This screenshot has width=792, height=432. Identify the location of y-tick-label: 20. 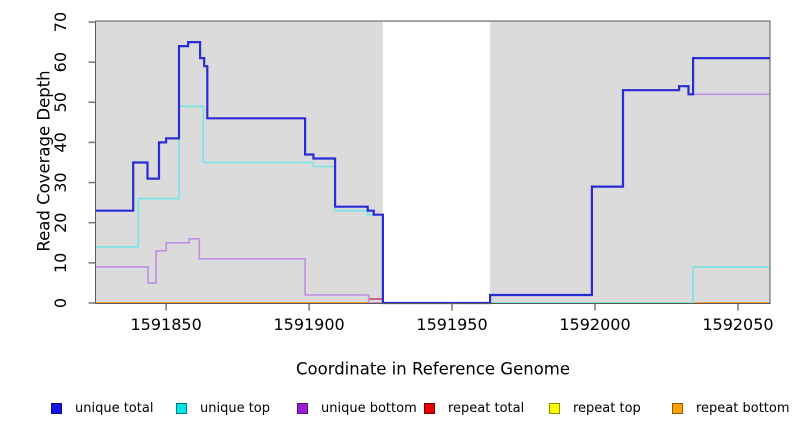
(60, 223).